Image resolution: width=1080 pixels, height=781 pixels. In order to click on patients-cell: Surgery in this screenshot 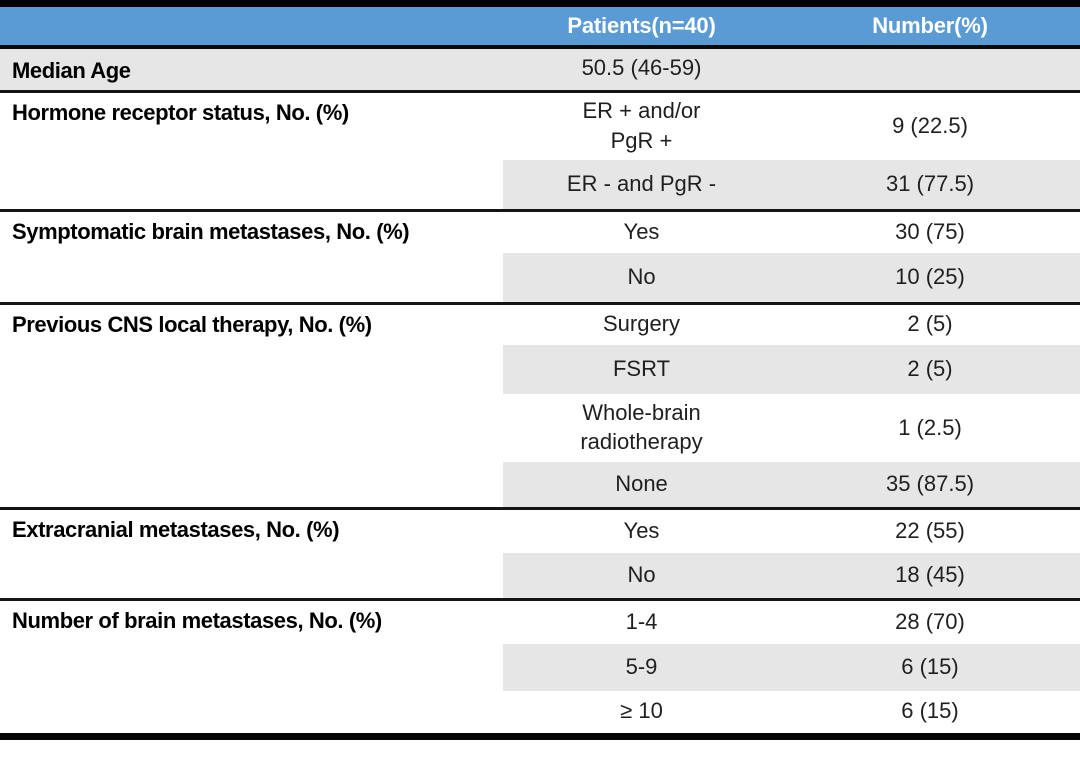, I will do `click(641, 324)`.